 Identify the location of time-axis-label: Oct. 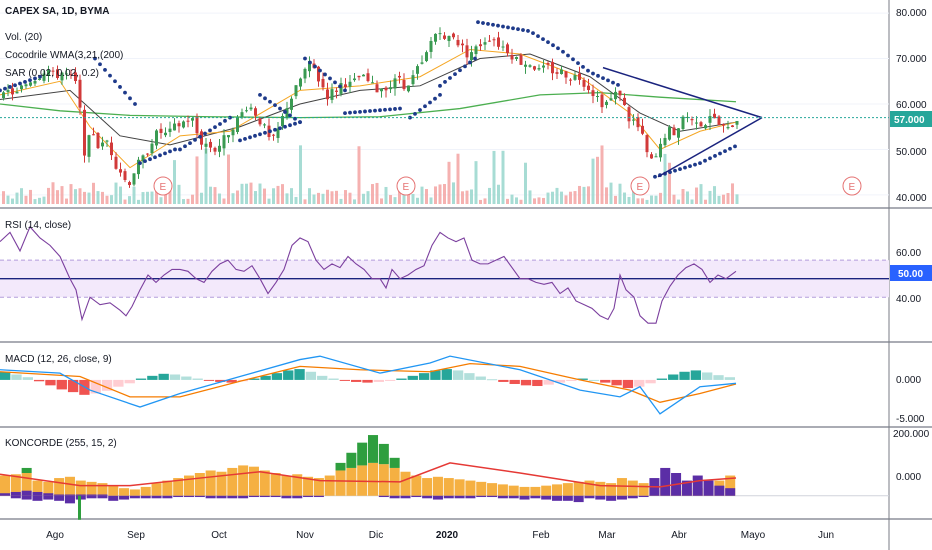
(219, 535).